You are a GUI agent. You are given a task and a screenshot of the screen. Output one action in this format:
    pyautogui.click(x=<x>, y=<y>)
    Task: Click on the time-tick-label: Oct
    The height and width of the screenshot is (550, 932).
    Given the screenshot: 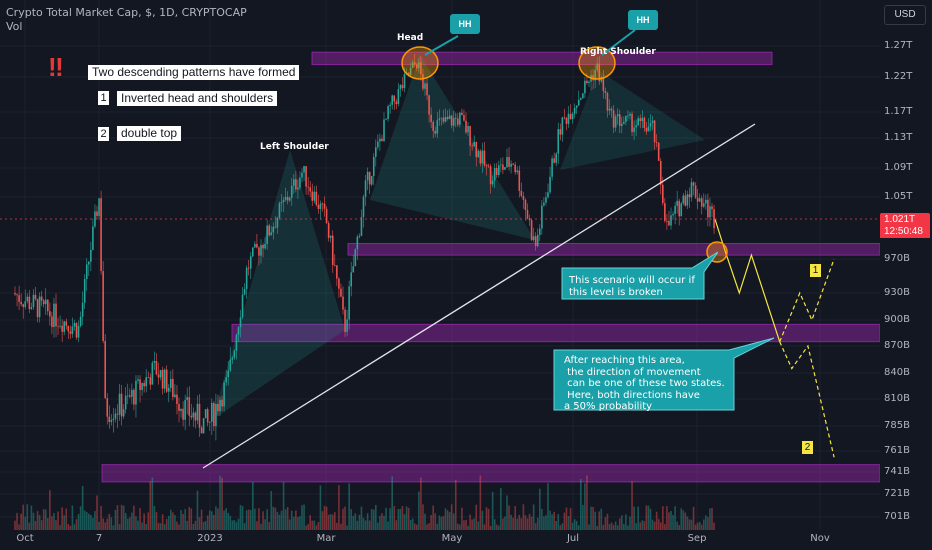 What is the action you would take?
    pyautogui.click(x=25, y=538)
    